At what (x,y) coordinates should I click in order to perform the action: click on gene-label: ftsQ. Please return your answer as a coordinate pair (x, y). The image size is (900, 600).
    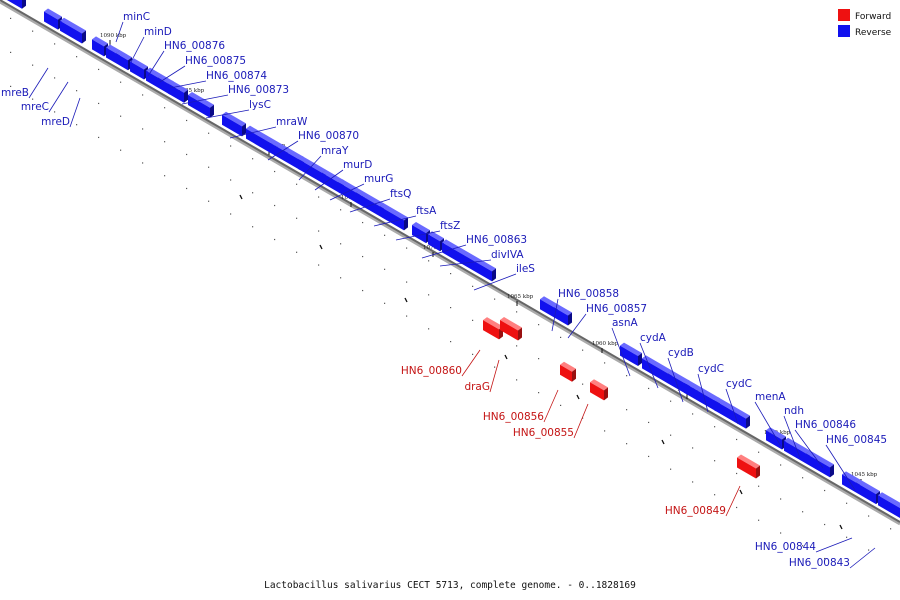
    Looking at the image, I should click on (400, 194).